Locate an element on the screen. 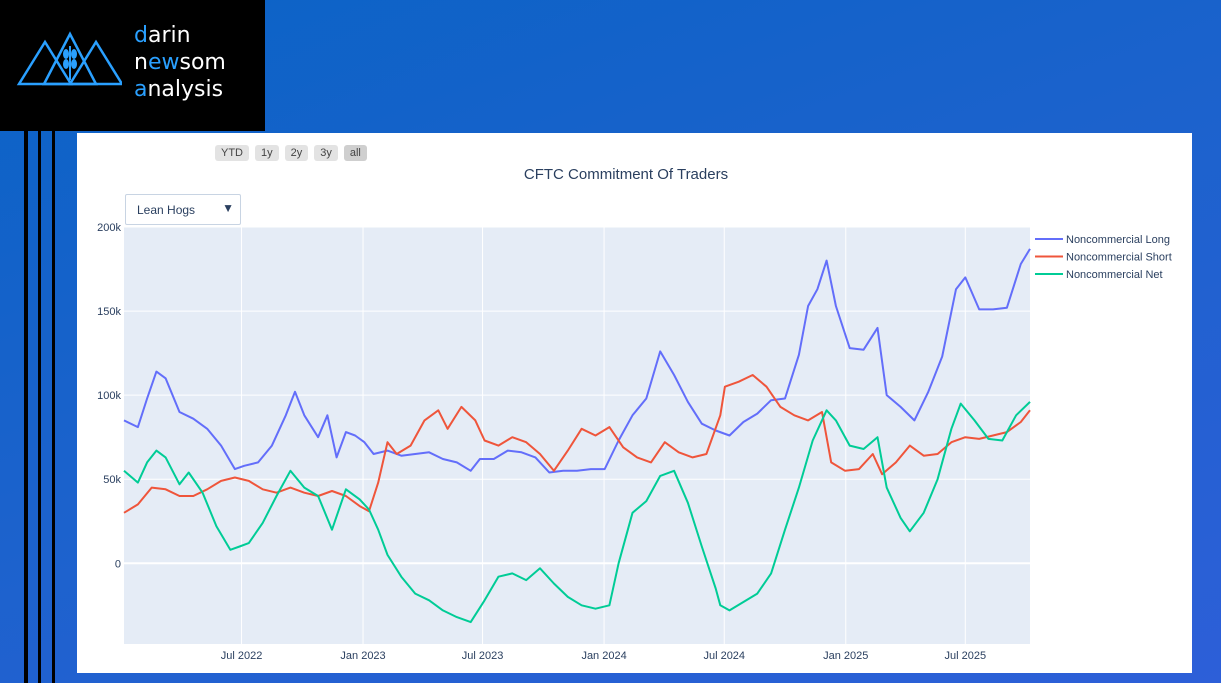 This screenshot has height=683, width=1221. x-tick-label: Jan 2025 is located at coordinates (845, 656).